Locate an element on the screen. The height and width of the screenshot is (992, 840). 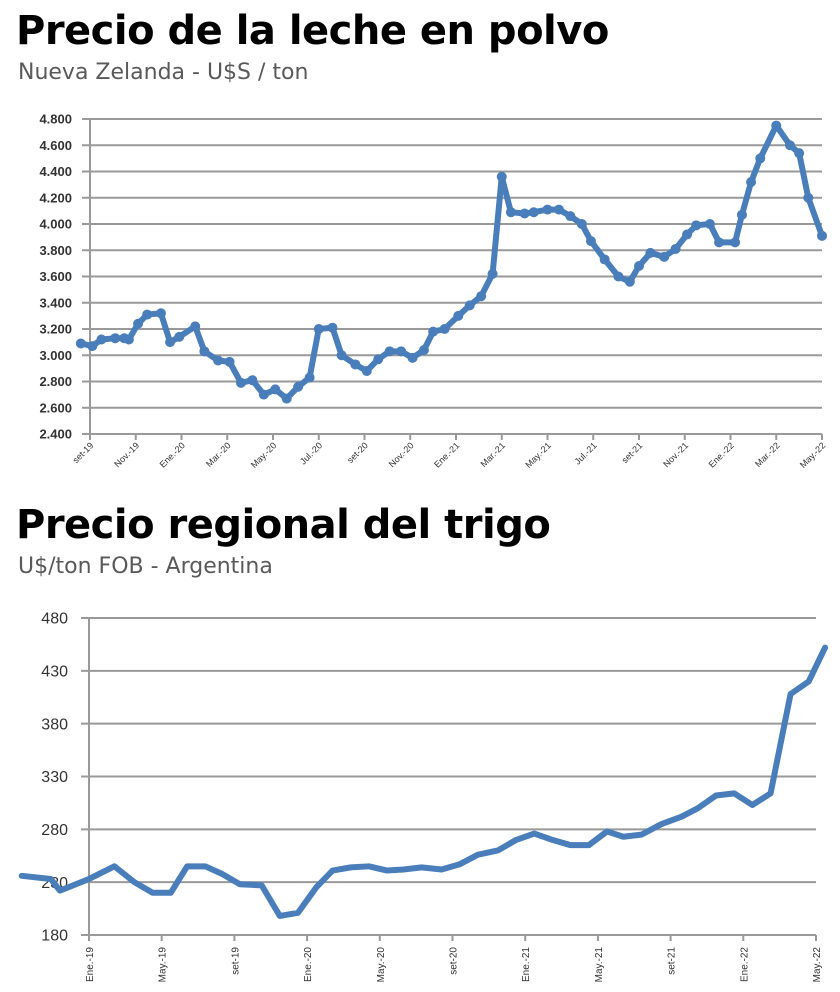
y-tick-label: 180 is located at coordinates (54, 936).